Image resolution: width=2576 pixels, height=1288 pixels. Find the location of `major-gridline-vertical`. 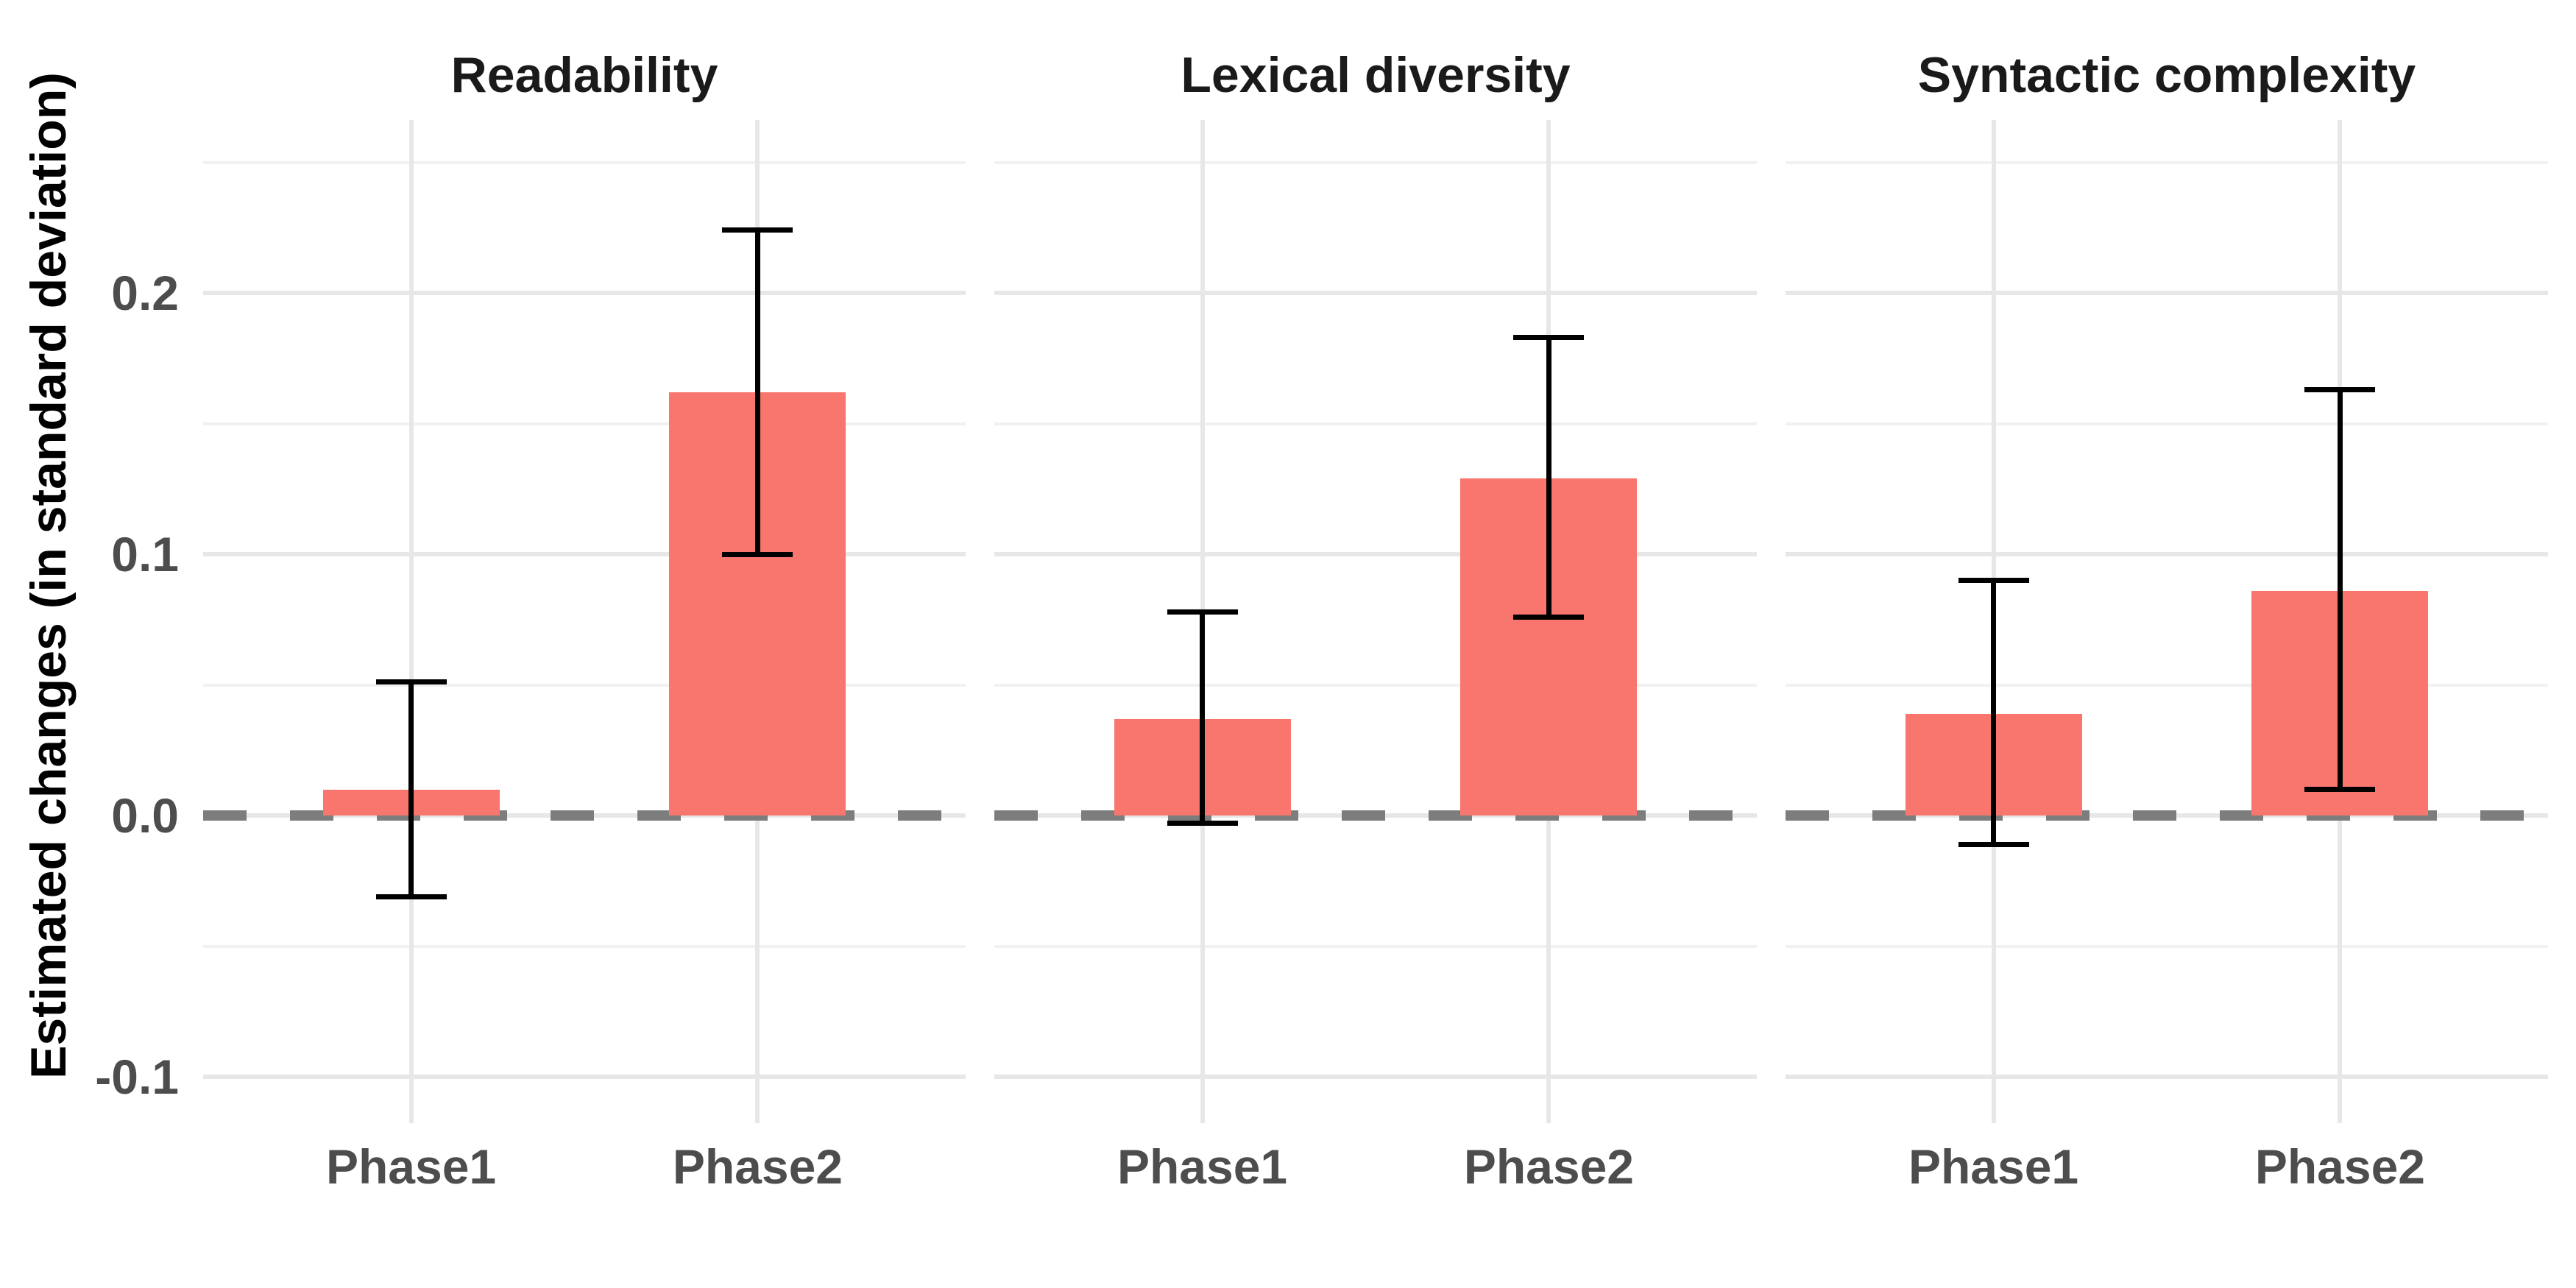

major-gridline-vertical is located at coordinates (411, 621).